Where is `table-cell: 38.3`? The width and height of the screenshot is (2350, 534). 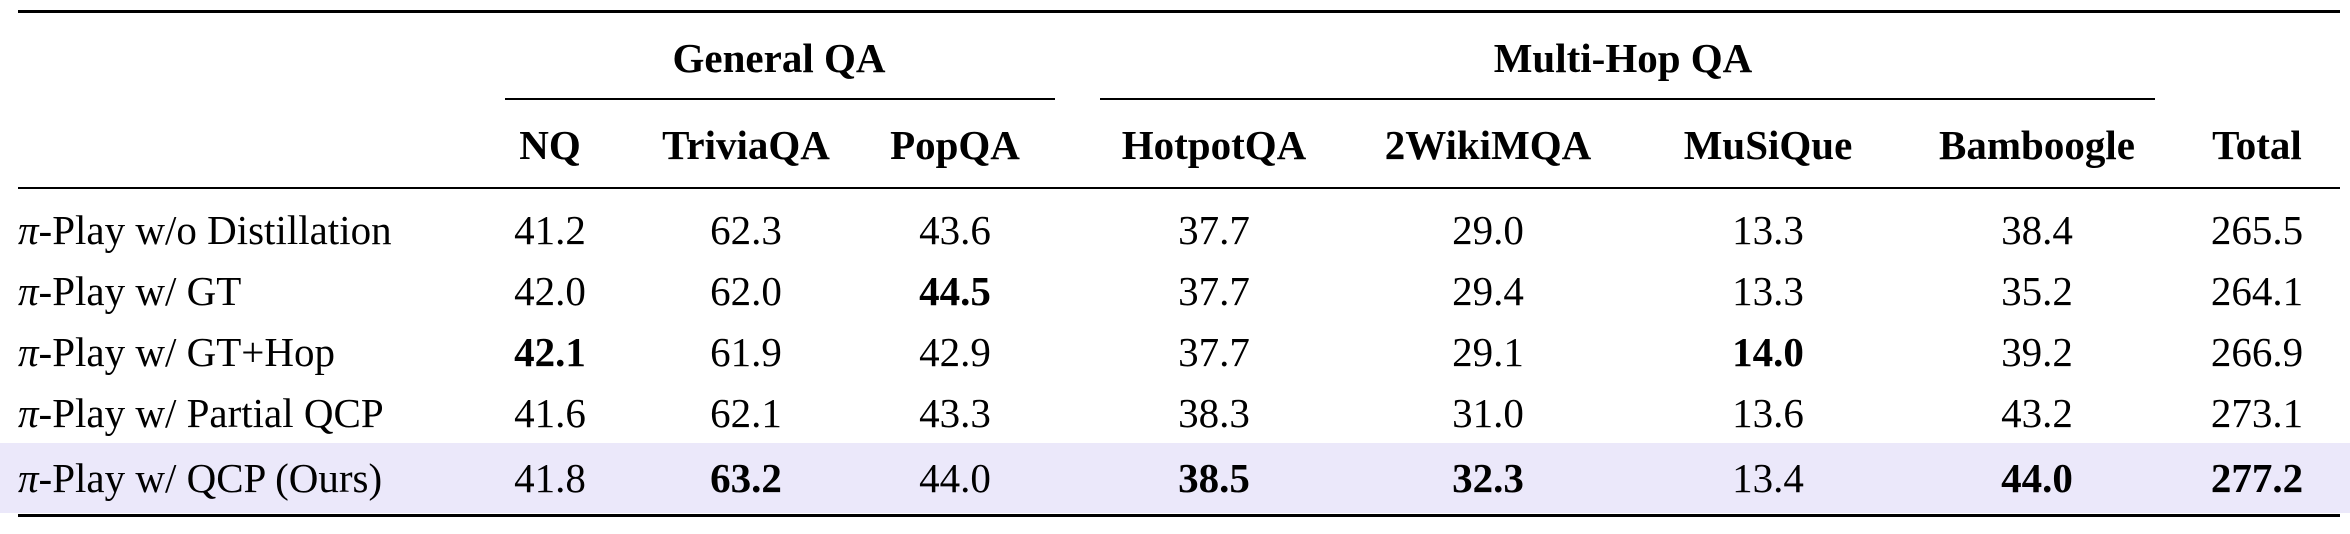 table-cell: 38.3 is located at coordinates (1214, 413).